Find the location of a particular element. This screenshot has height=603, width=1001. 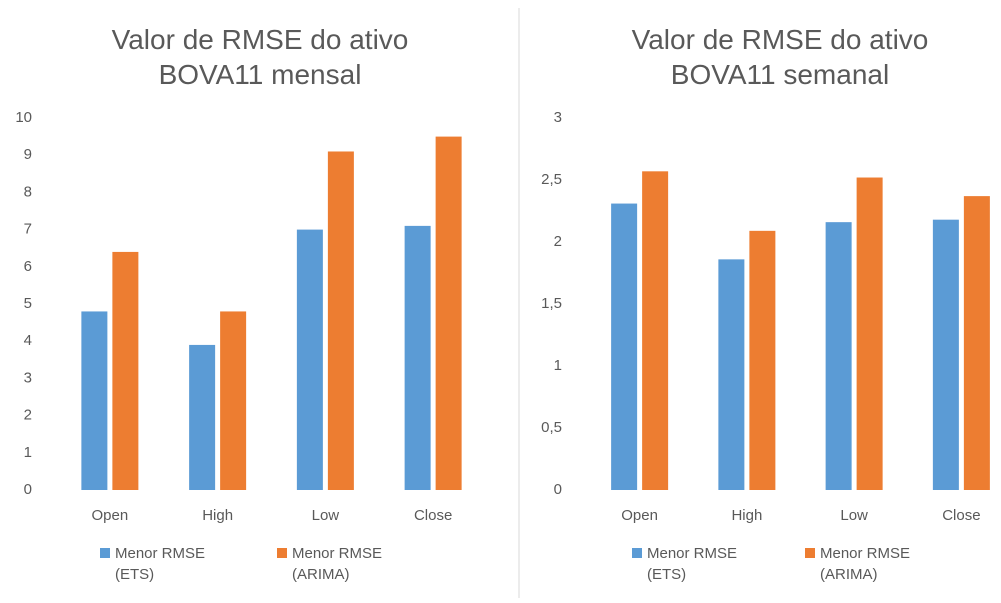

y-tick-label: 0,5 is located at coordinates (551, 427).